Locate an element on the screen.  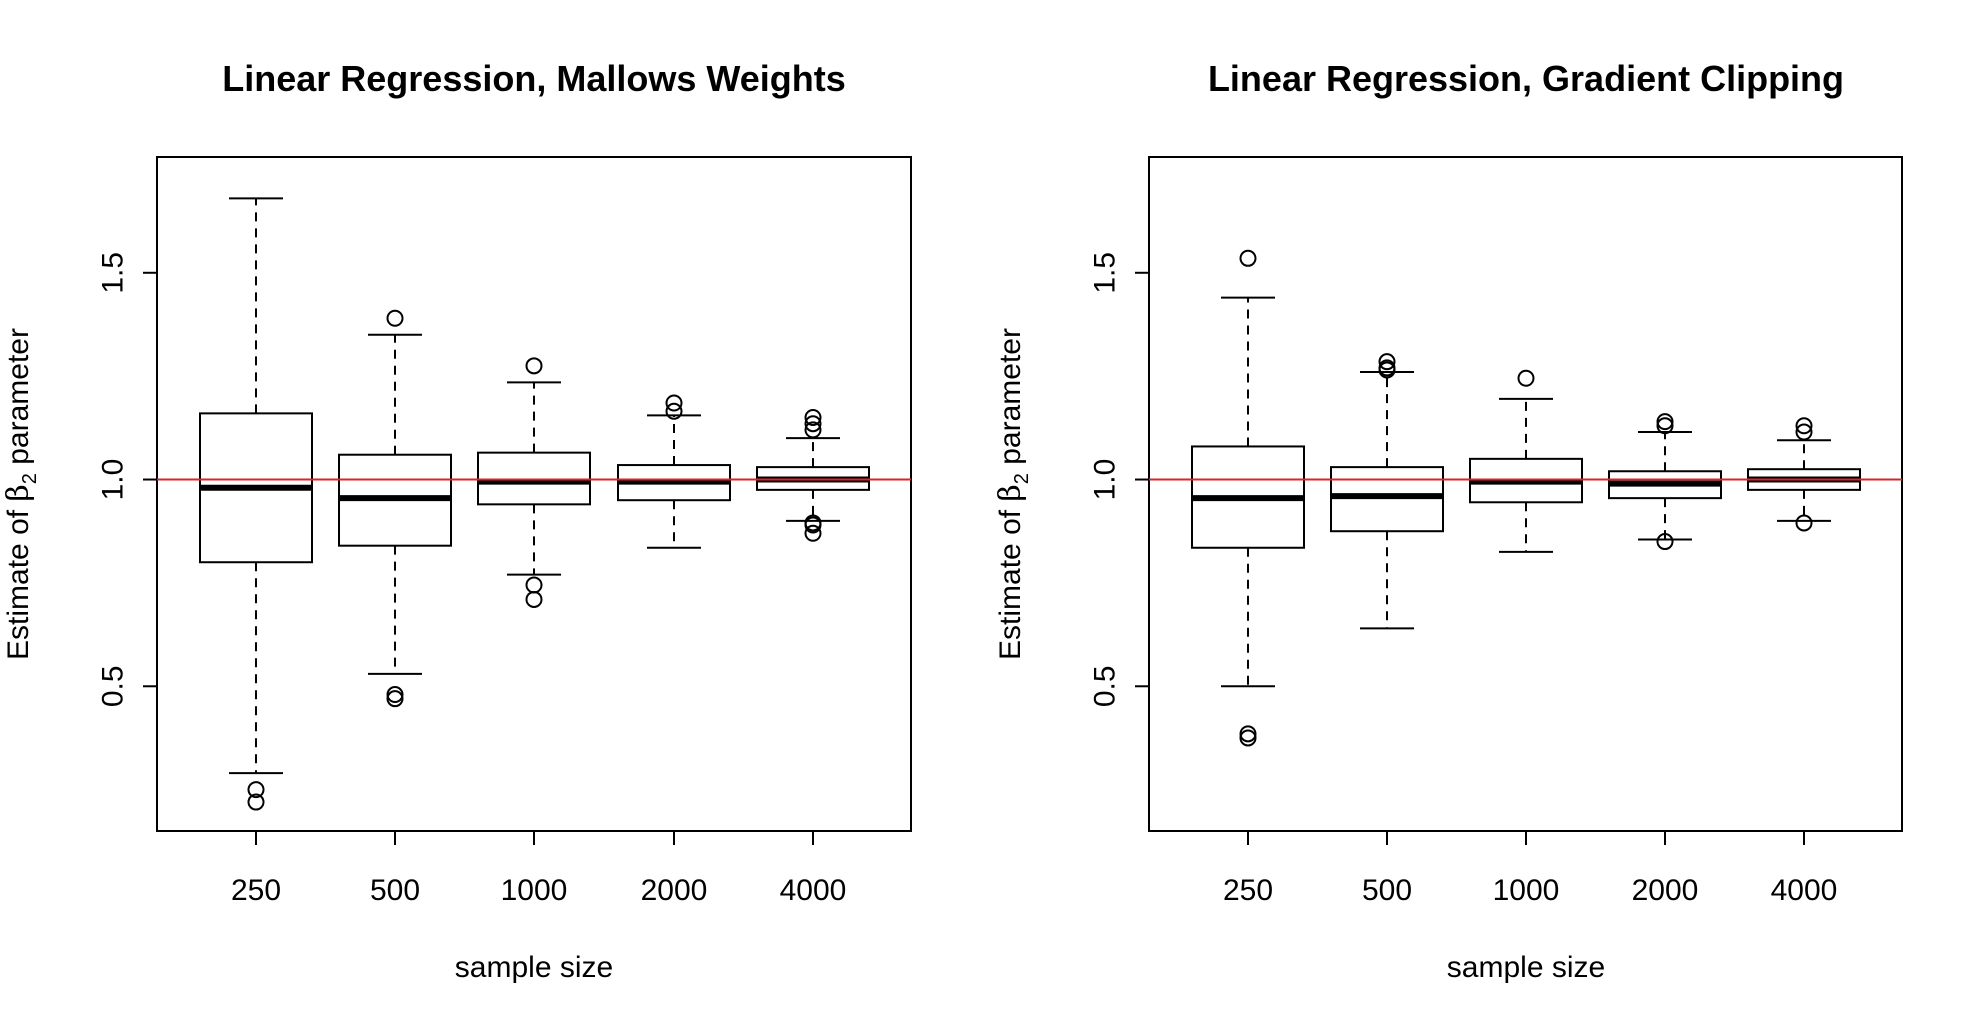
chart-title: Linear Regression, Mallows Weights is located at coordinates (533, 78).